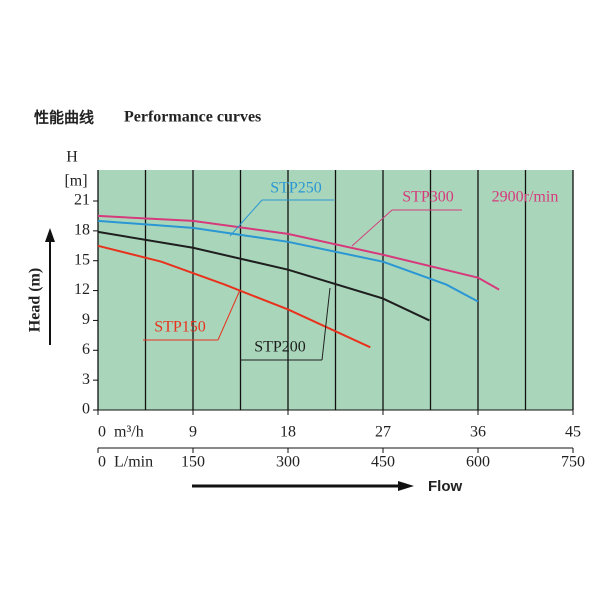 The width and height of the screenshot is (600, 600). What do you see at coordinates (82, 259) in the screenshot?
I see `y-tick-label: 15` at bounding box center [82, 259].